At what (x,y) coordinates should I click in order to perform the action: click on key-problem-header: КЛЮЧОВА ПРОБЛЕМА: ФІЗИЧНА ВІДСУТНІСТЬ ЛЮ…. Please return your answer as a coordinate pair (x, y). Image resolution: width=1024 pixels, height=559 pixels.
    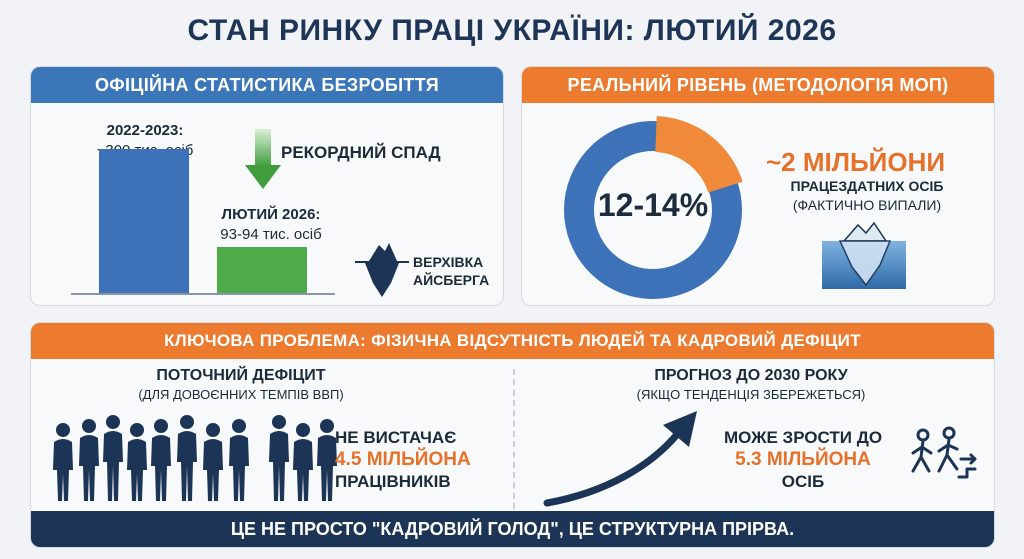
    Looking at the image, I should click on (512, 341).